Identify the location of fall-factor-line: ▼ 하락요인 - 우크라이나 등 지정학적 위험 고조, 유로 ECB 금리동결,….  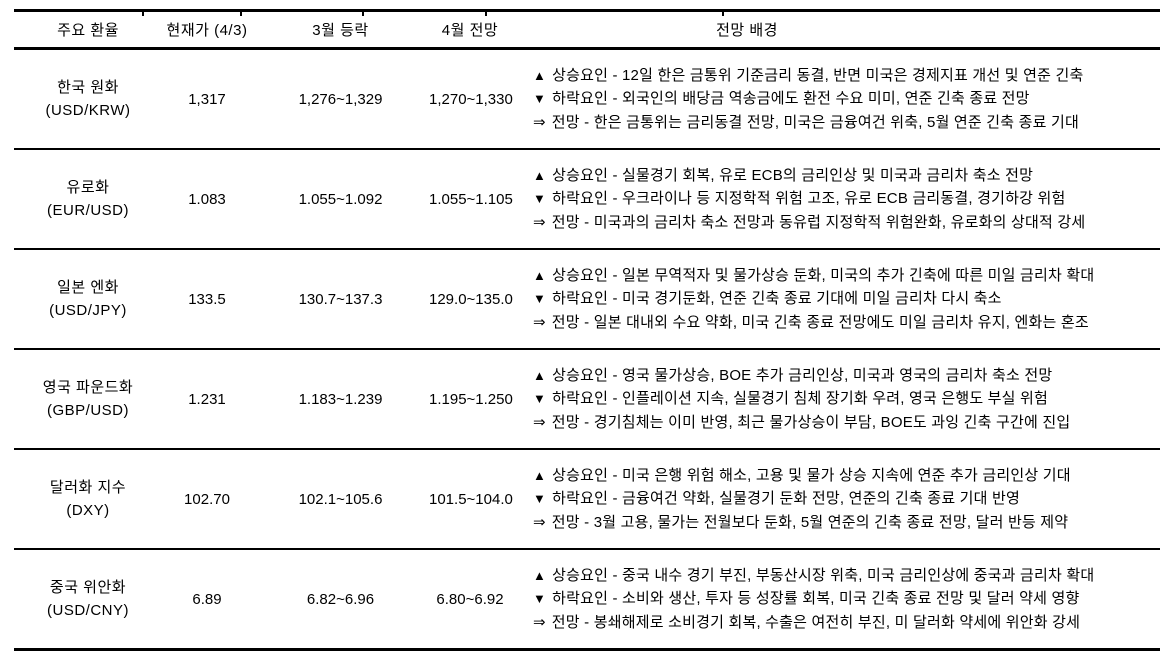
(844, 199).